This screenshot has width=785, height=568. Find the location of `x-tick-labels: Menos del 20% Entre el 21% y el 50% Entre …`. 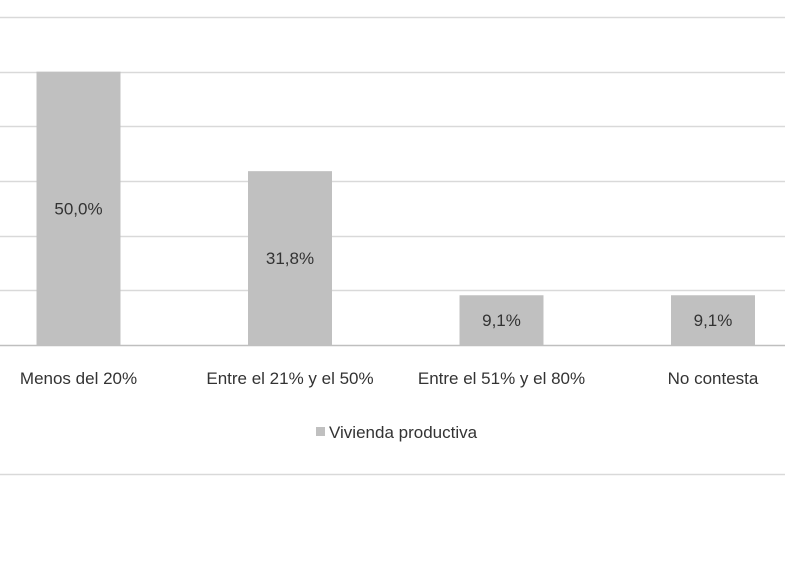

x-tick-labels: Menos del 20% Entre el 21% y el 50% Entre … is located at coordinates (389, 378).